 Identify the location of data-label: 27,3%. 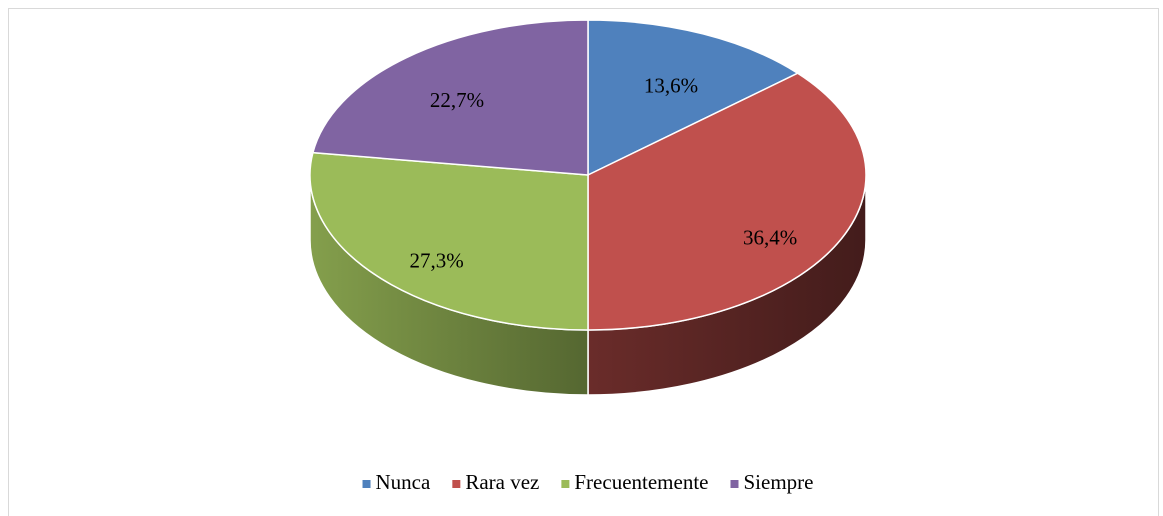
(436, 261).